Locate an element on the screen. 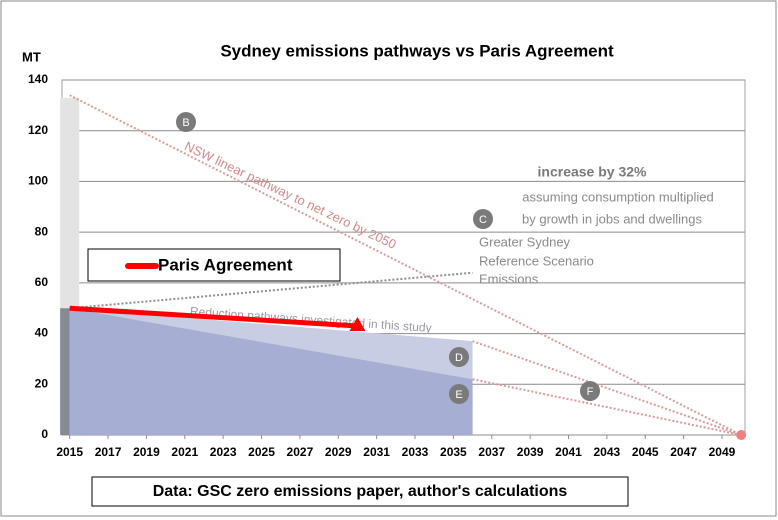  annotation: Emissions is located at coordinates (509, 278).